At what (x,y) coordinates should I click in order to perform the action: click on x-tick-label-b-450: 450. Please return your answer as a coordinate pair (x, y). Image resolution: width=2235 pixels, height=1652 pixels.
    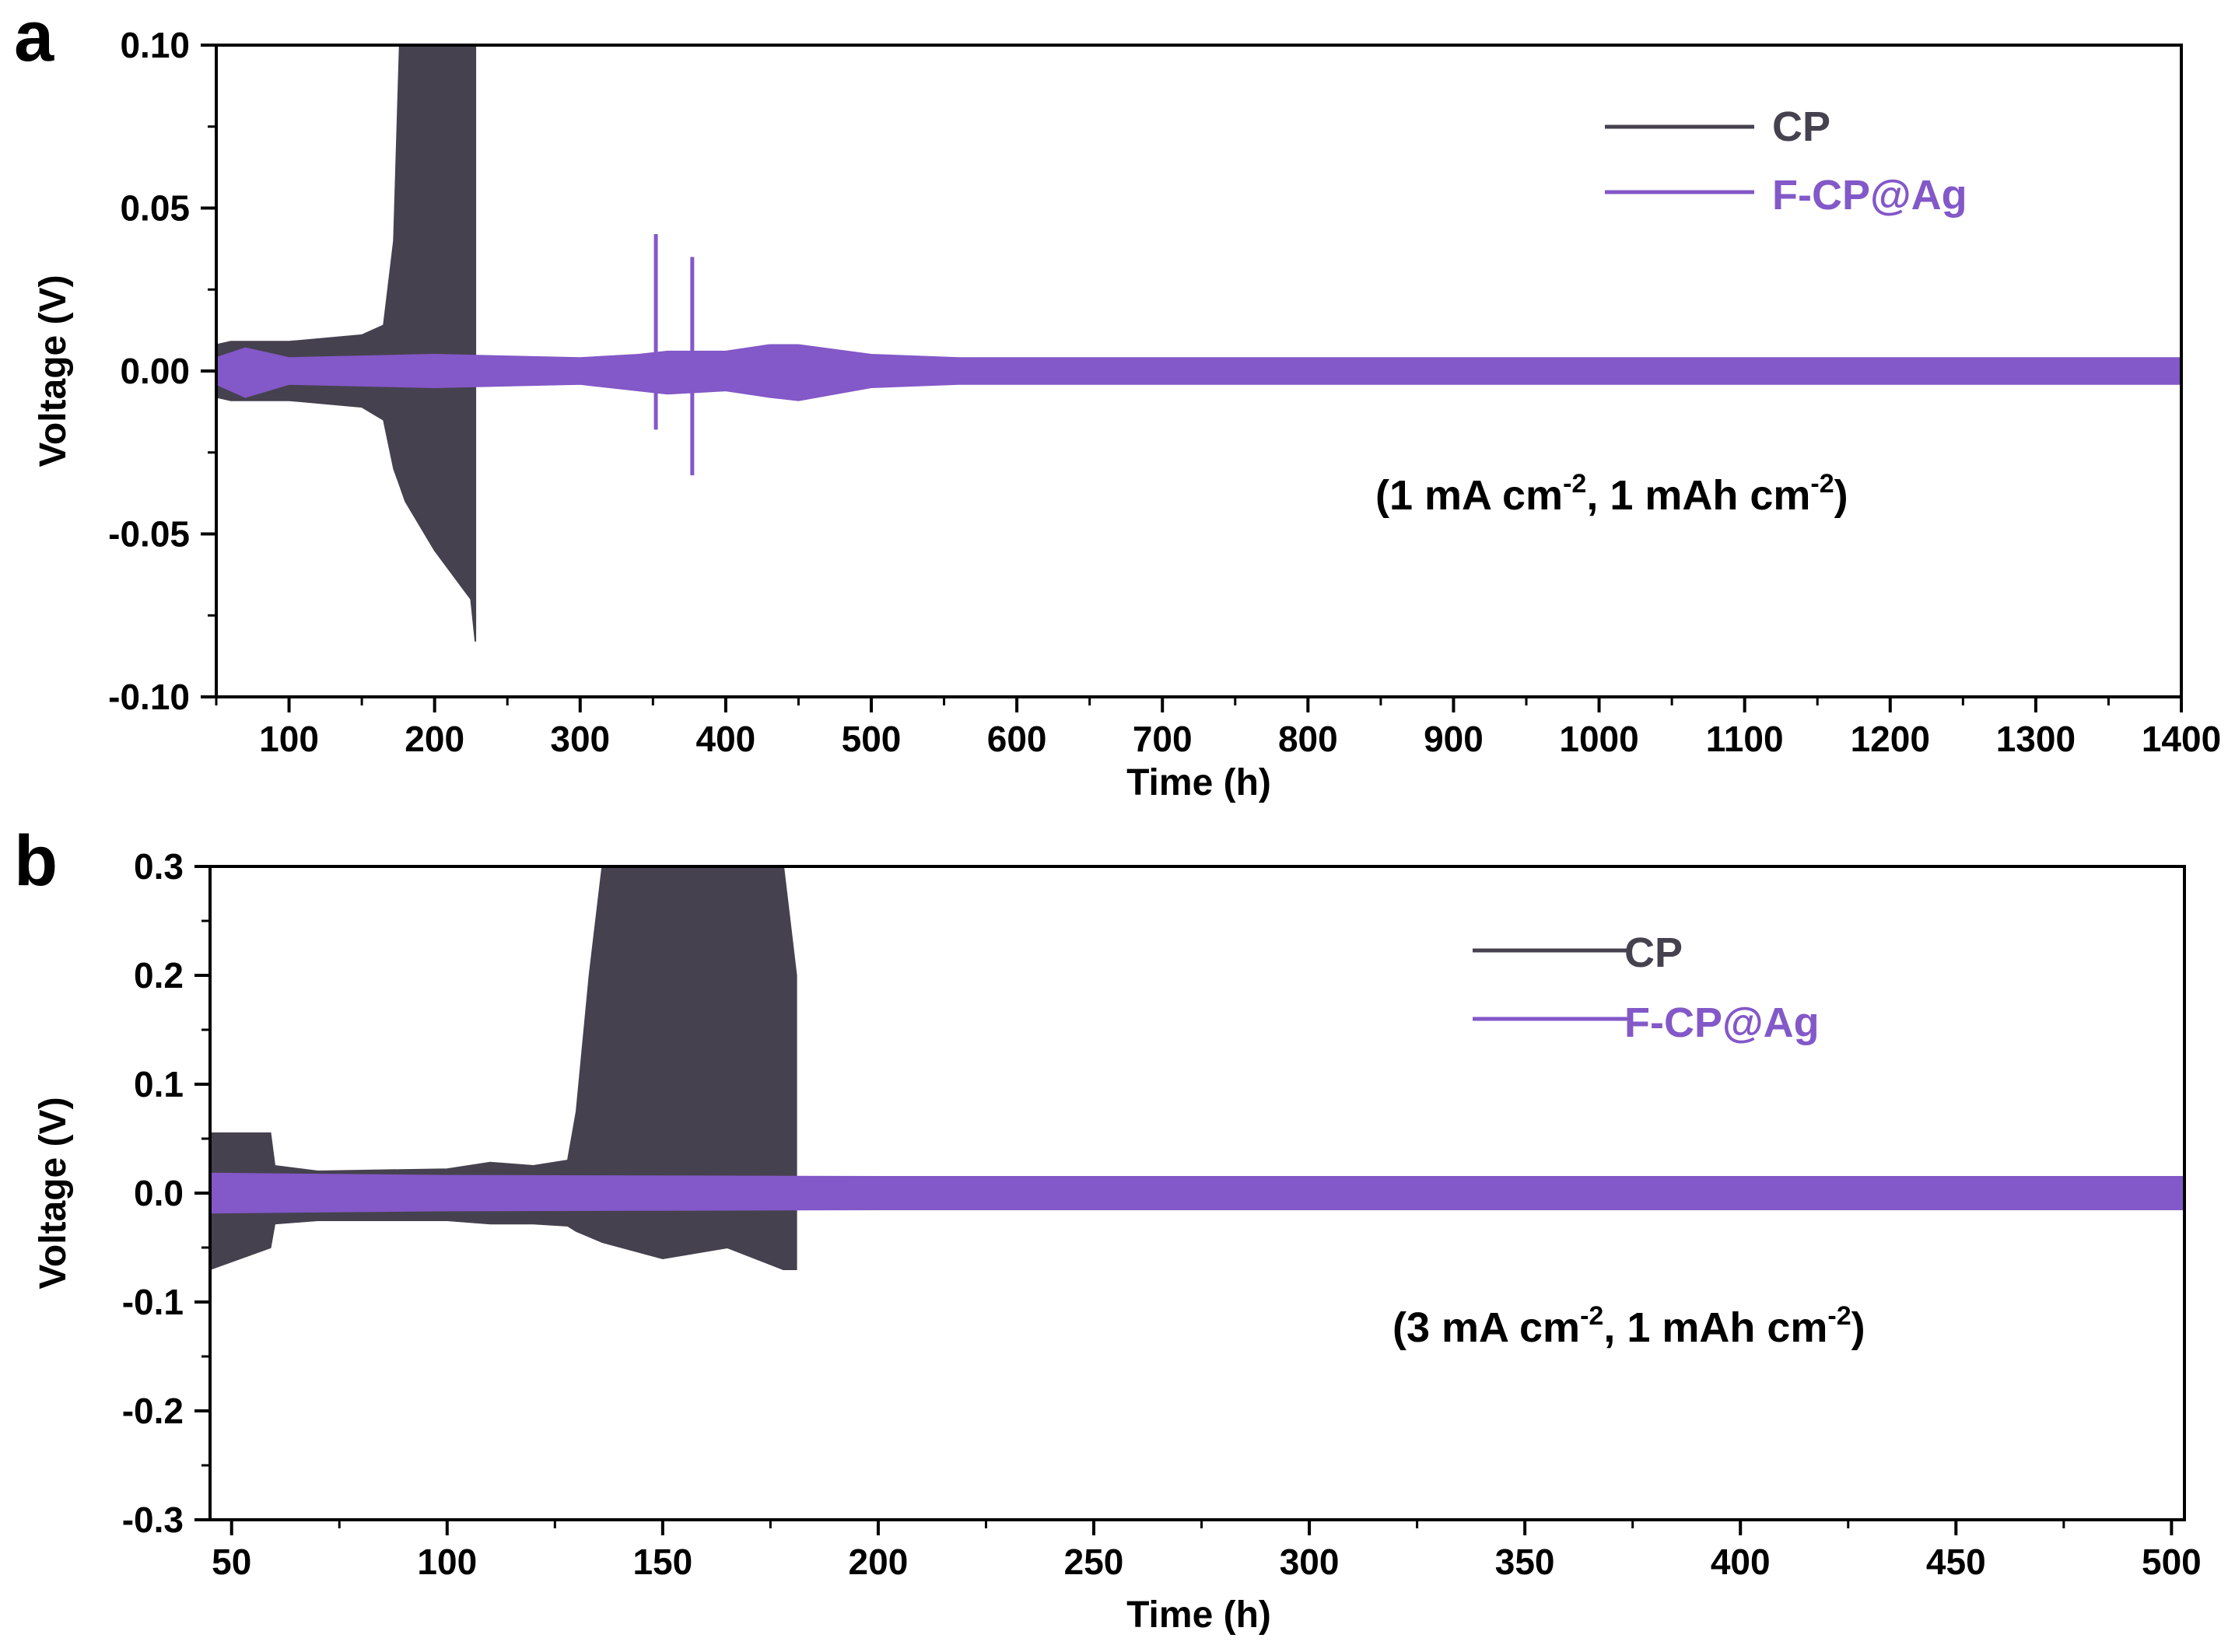
    Looking at the image, I should click on (1956, 1562).